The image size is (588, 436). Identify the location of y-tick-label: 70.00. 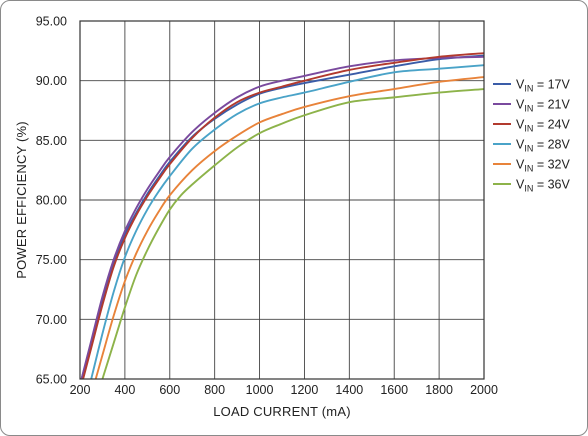
(51, 320).